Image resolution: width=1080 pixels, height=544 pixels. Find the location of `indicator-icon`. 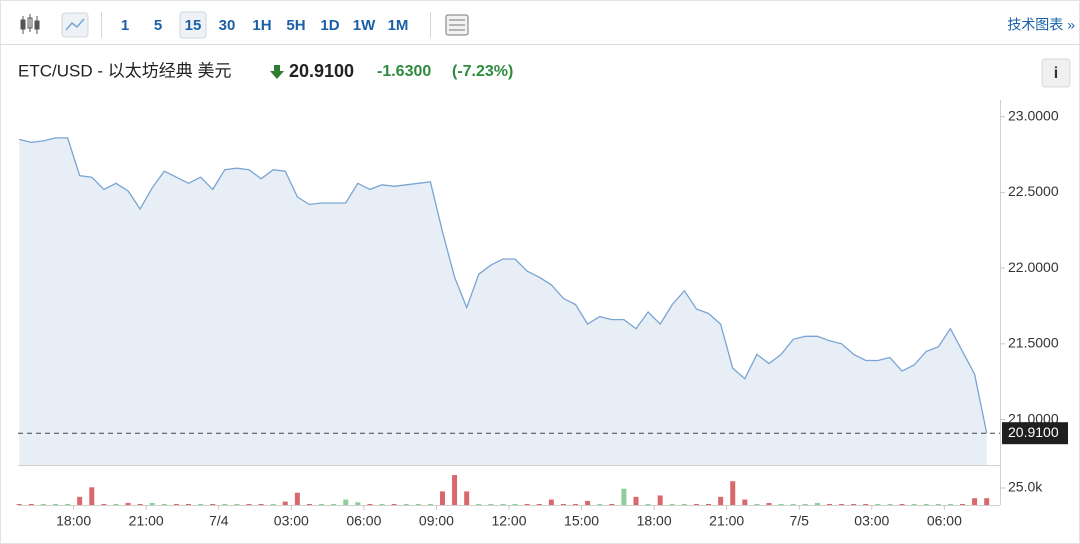

indicator-icon is located at coordinates (457, 25).